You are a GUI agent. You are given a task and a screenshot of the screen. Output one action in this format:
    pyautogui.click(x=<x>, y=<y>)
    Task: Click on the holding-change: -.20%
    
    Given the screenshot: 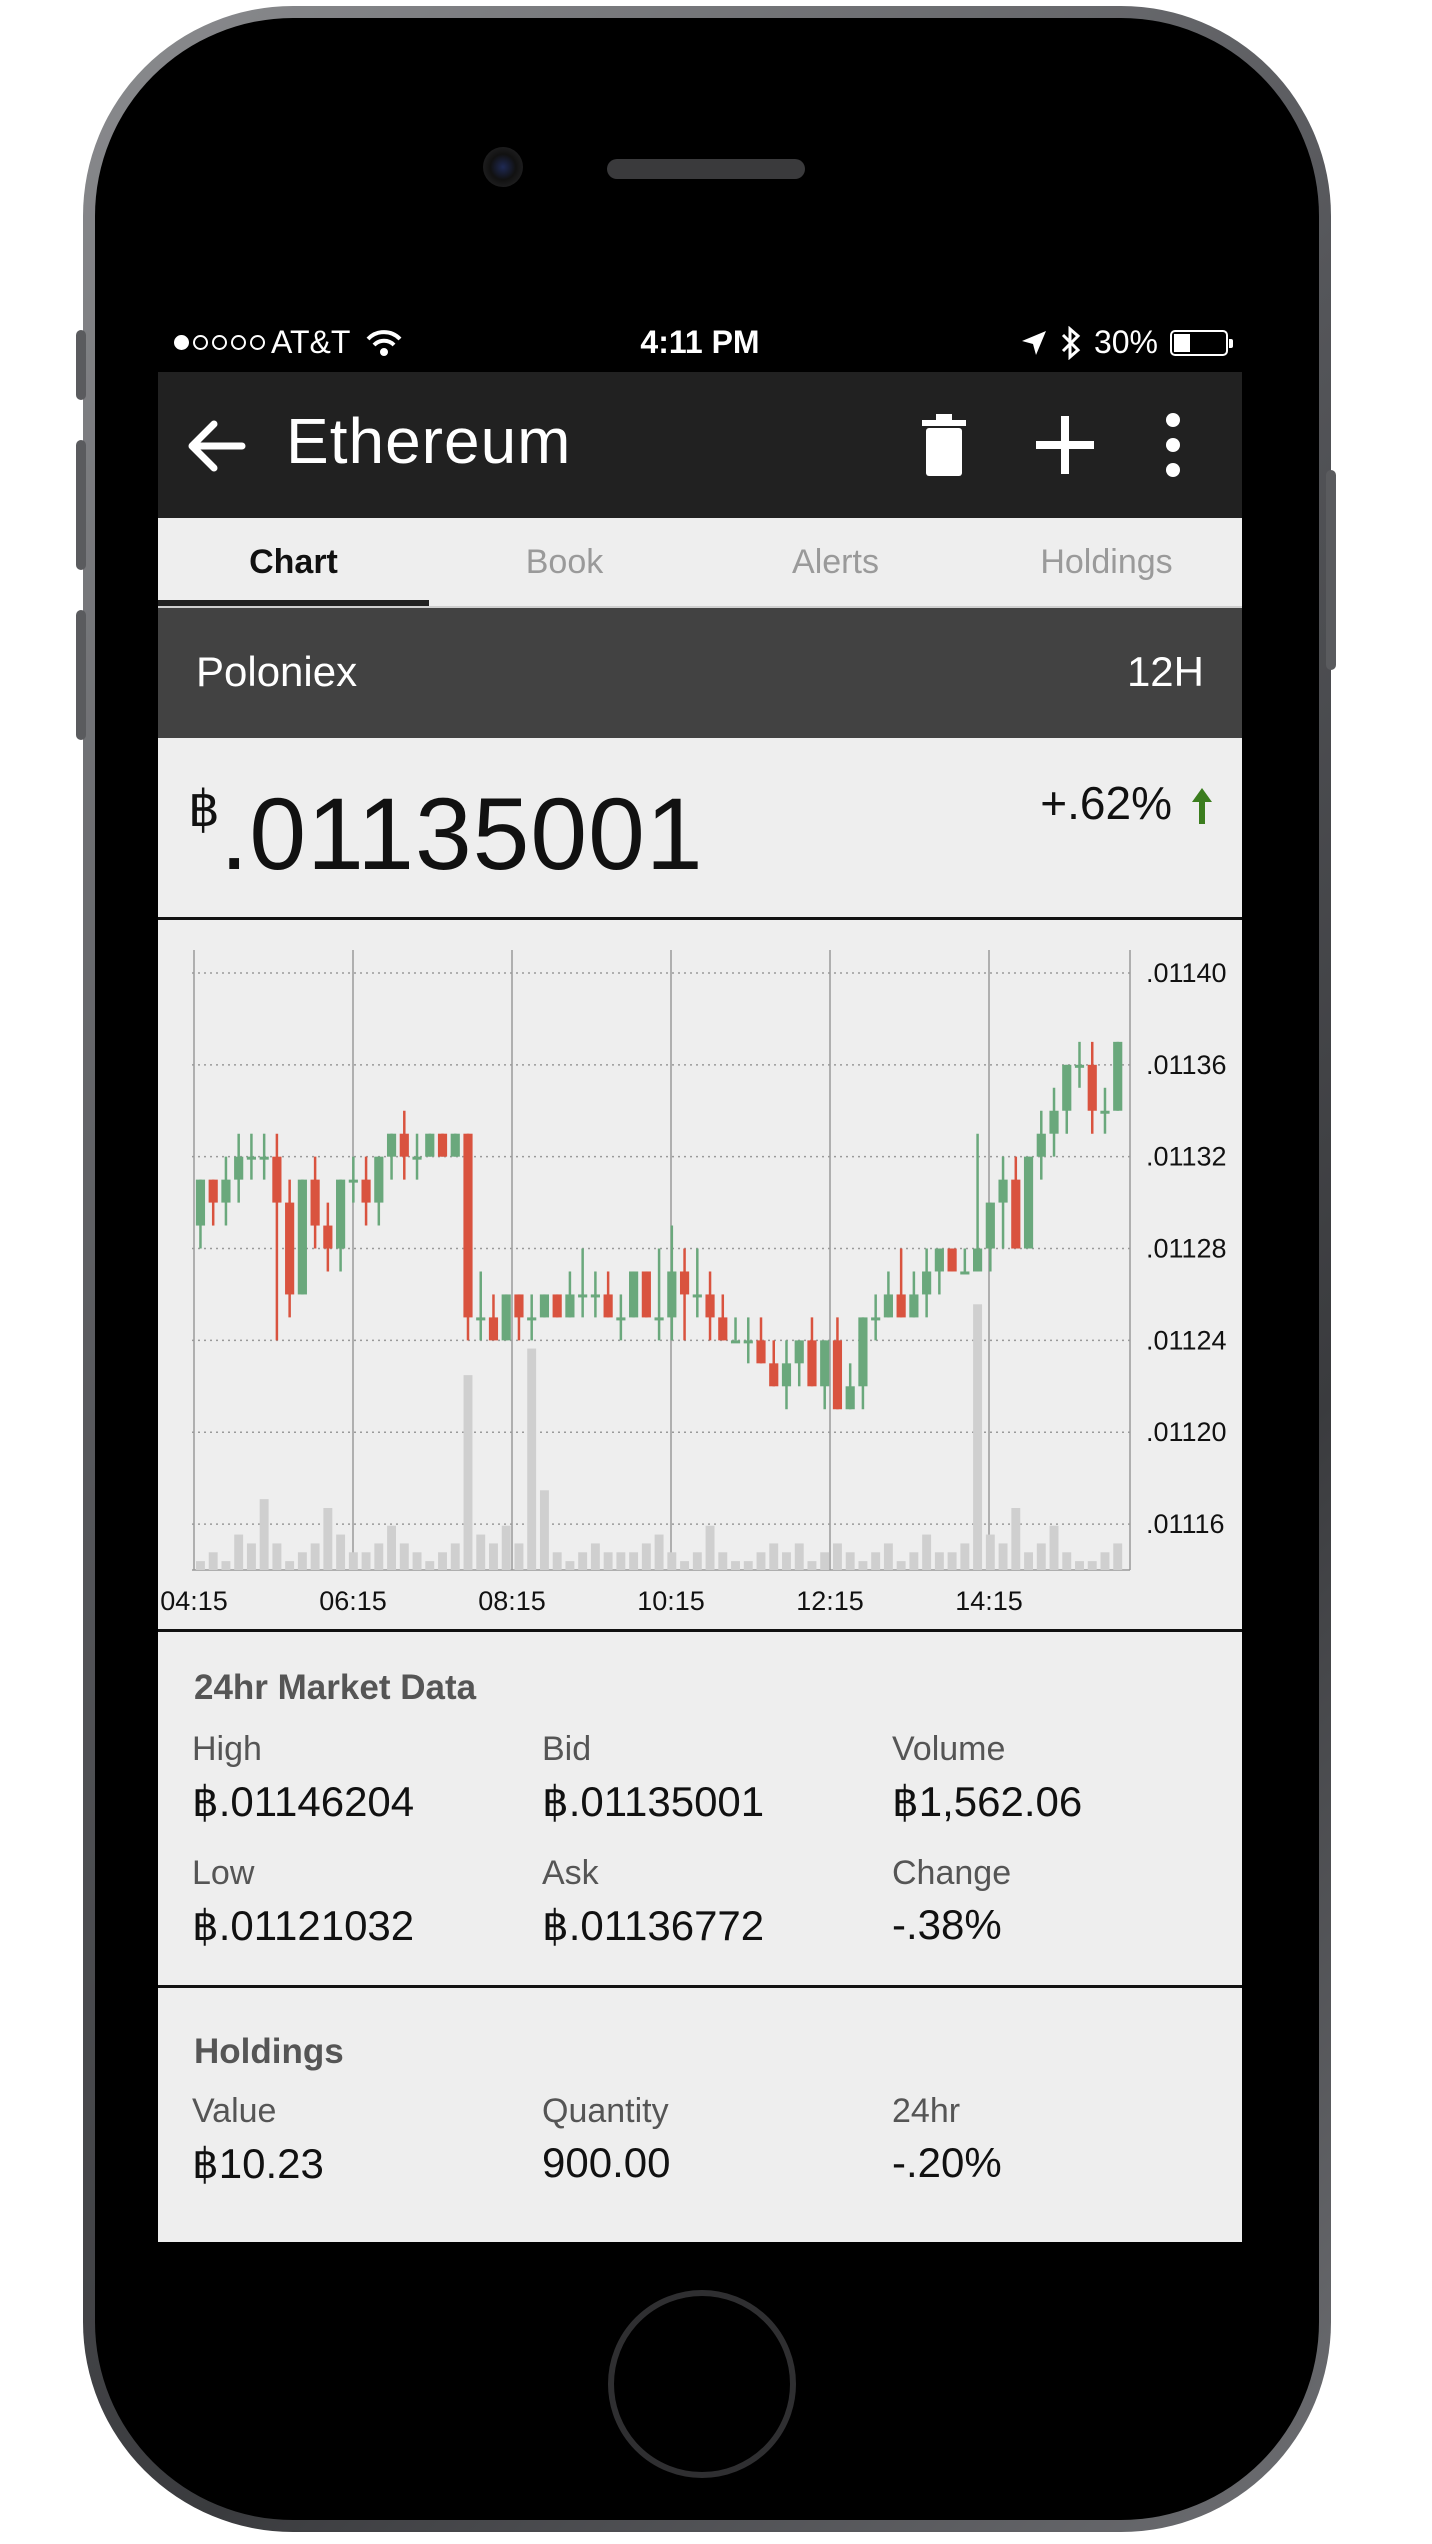 What is the action you would take?
    pyautogui.click(x=947, y=2162)
    